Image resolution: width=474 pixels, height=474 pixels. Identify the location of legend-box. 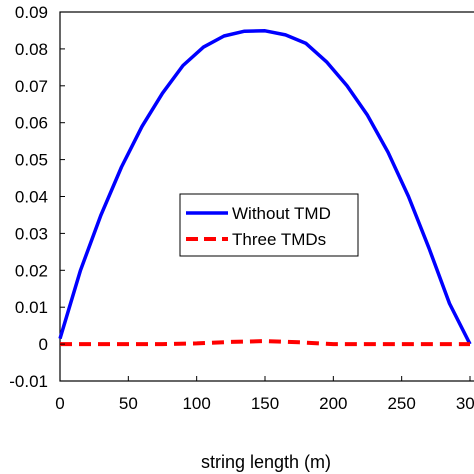
(269, 225).